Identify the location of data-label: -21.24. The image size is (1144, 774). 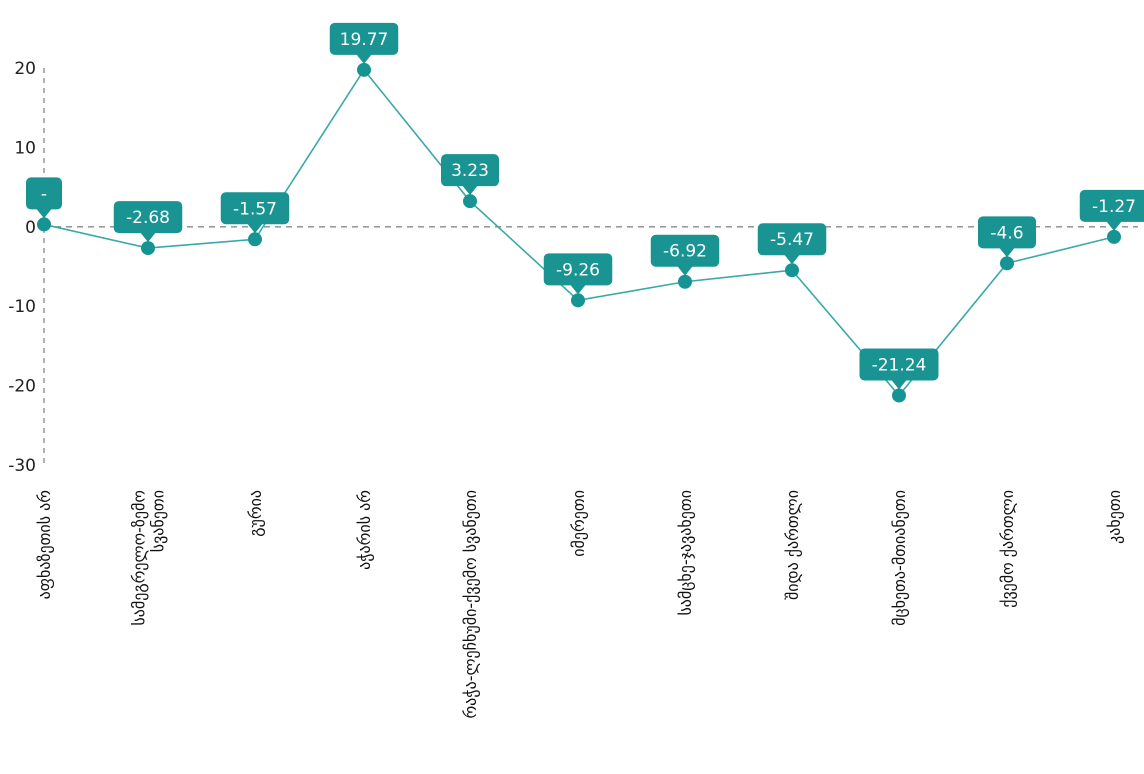
(899, 369).